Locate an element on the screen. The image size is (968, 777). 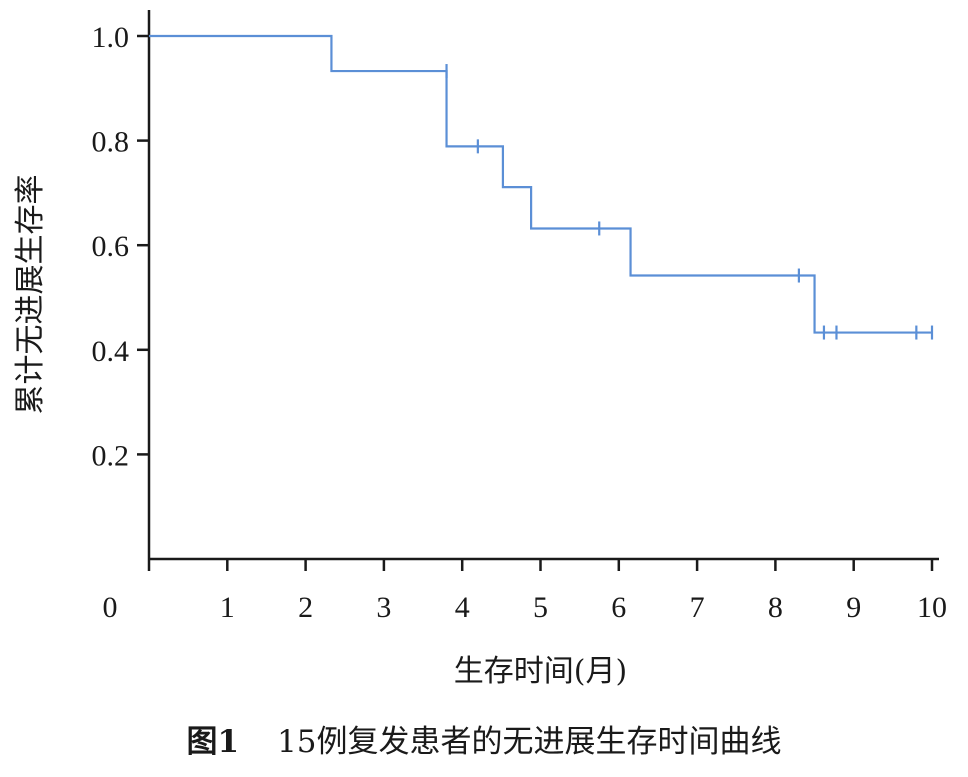
x-tick-label: 0 is located at coordinates (110, 607).